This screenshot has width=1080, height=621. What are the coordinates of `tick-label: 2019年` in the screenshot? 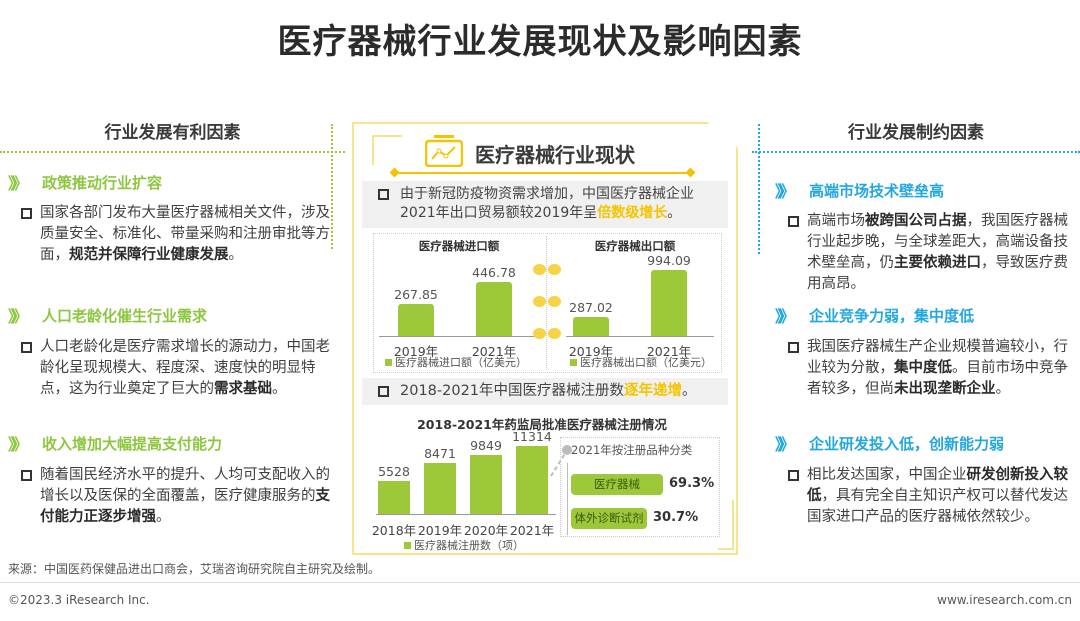 It's located at (416, 351).